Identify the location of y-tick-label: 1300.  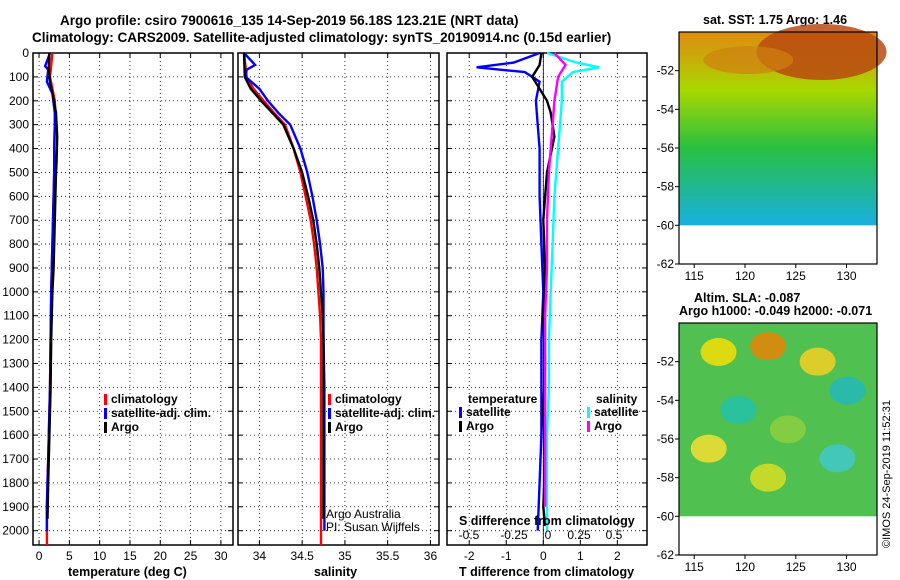
(15, 363).